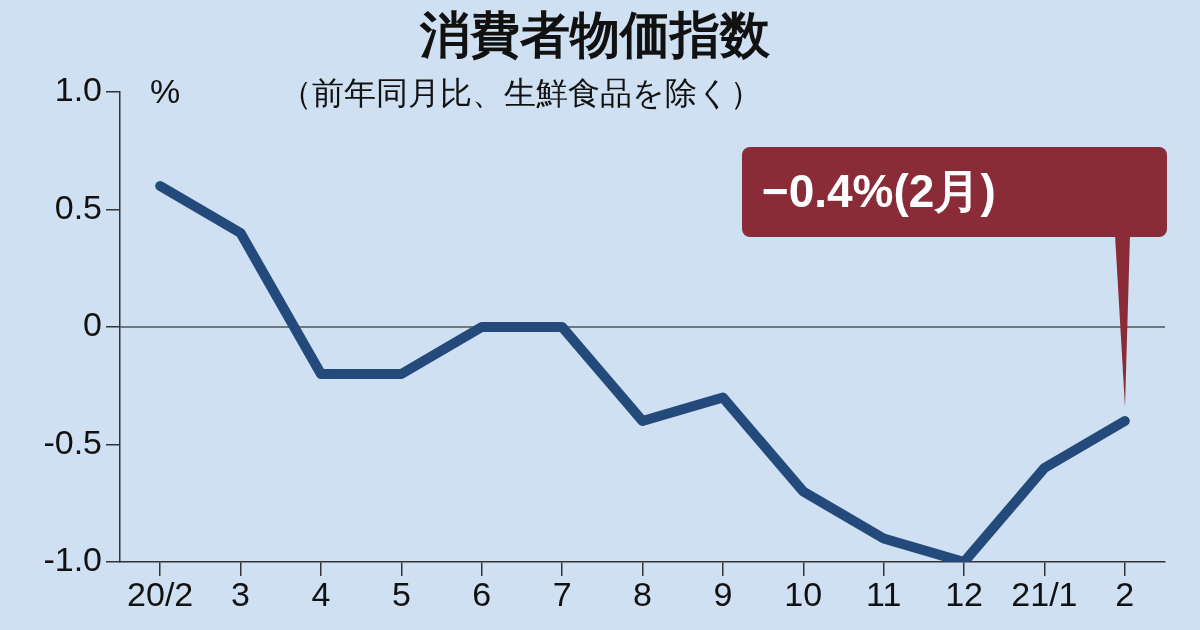 The height and width of the screenshot is (630, 1200). I want to click on chart-title: 消費者物価指数, so click(595, 35).